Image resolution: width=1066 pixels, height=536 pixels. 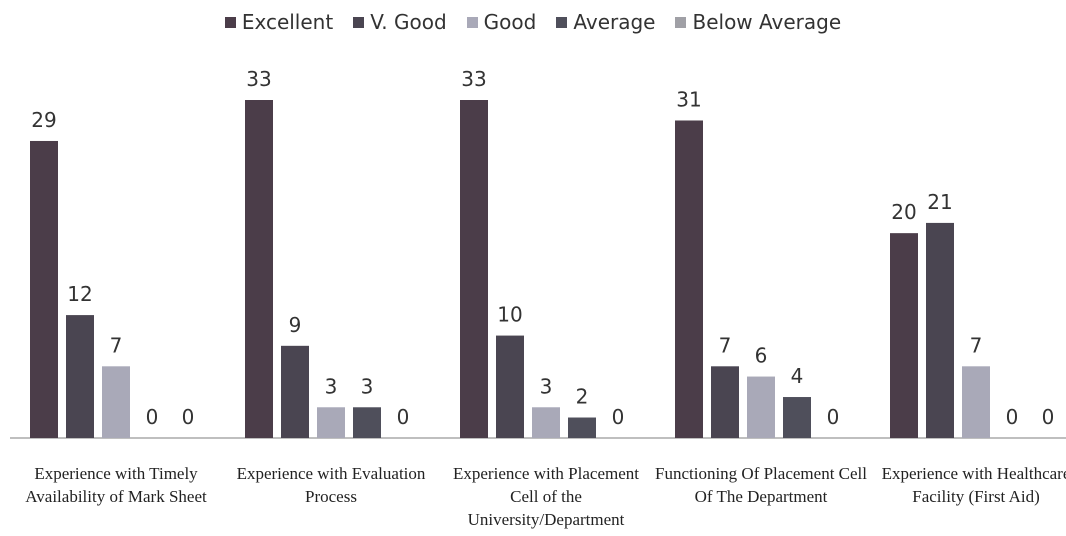 I want to click on legend-label: V. Good, so click(x=408, y=22).